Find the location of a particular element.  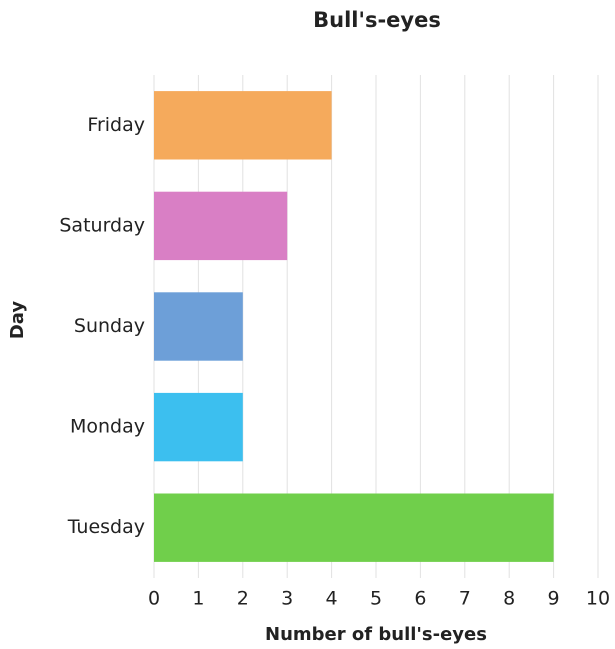

y-tick-label: Monday is located at coordinates (107, 427).